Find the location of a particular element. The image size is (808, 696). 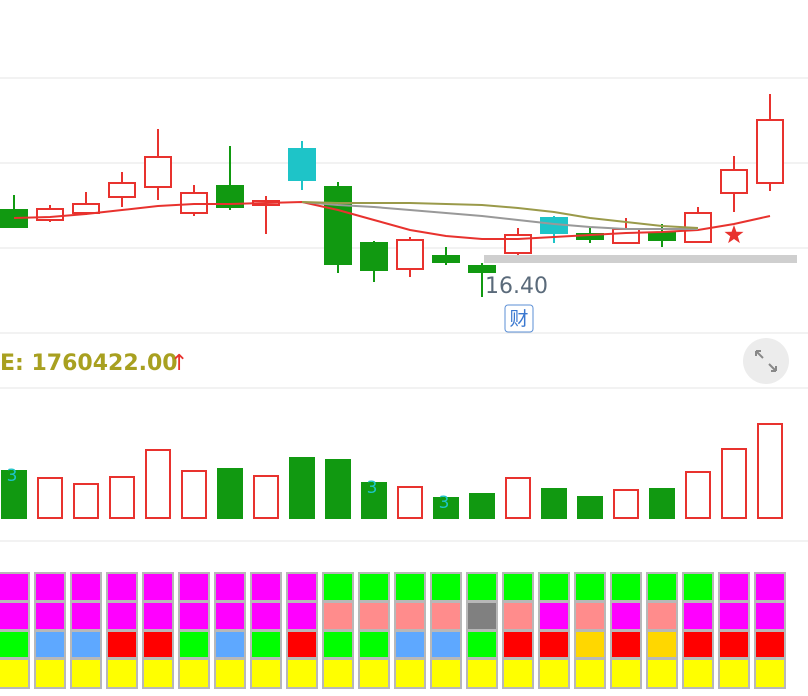

expand-icon is located at coordinates (766, 361).